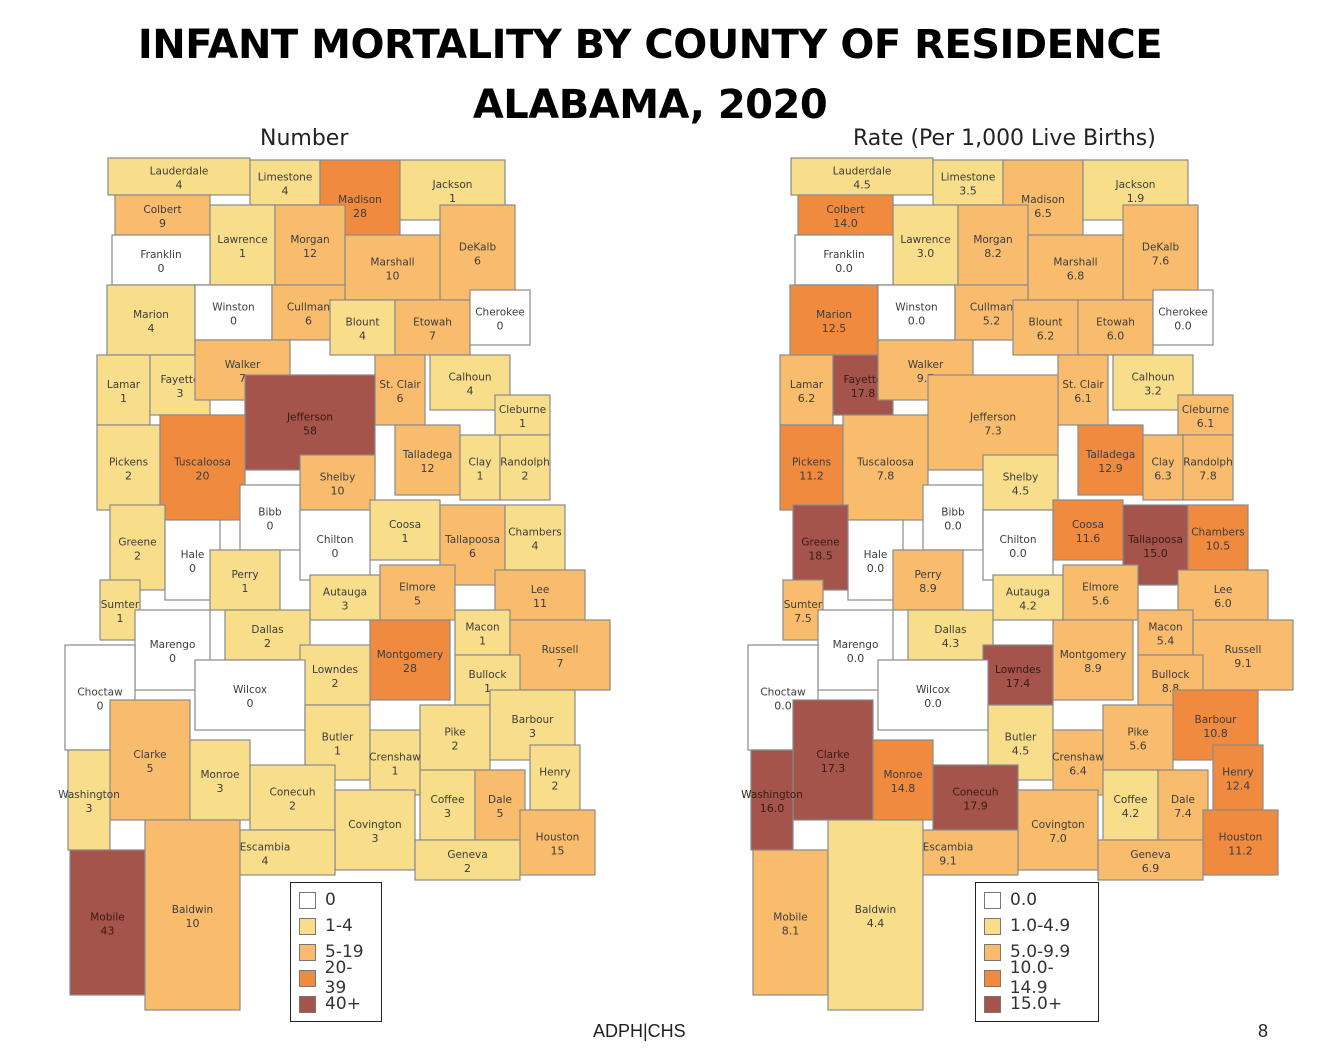 The width and height of the screenshot is (1318, 1052). What do you see at coordinates (330, 900) in the screenshot?
I see `legend-label: 0` at bounding box center [330, 900].